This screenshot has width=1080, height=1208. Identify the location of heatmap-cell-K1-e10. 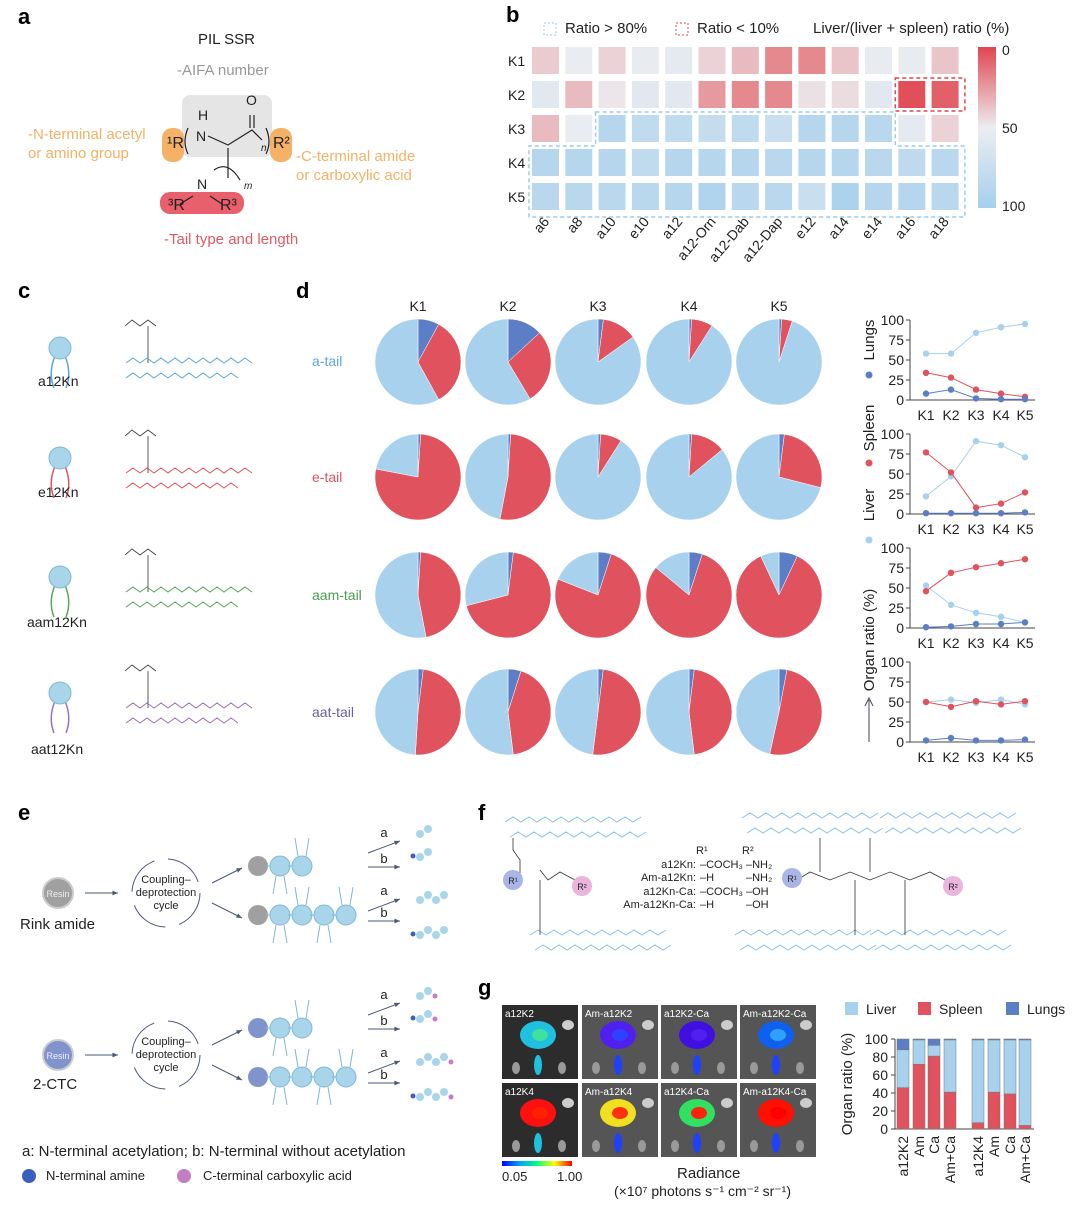
(645, 60).